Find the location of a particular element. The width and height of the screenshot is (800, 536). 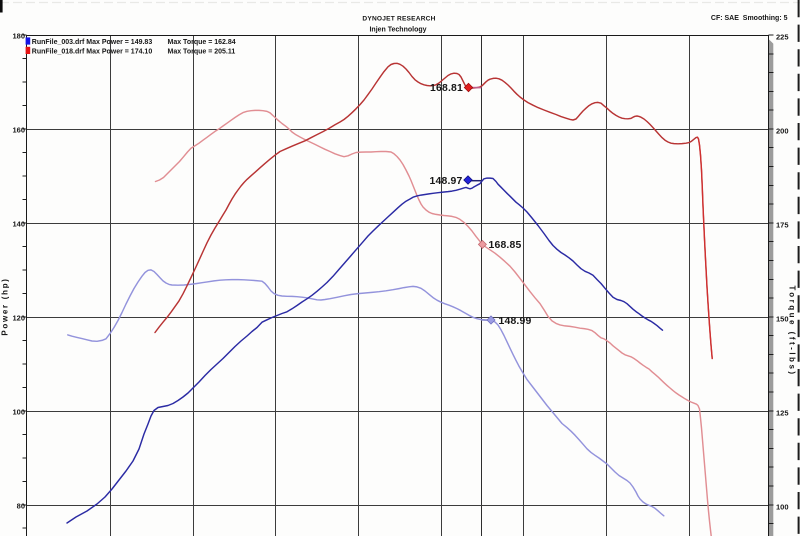

svg-text: 200 is located at coordinates (782, 131).